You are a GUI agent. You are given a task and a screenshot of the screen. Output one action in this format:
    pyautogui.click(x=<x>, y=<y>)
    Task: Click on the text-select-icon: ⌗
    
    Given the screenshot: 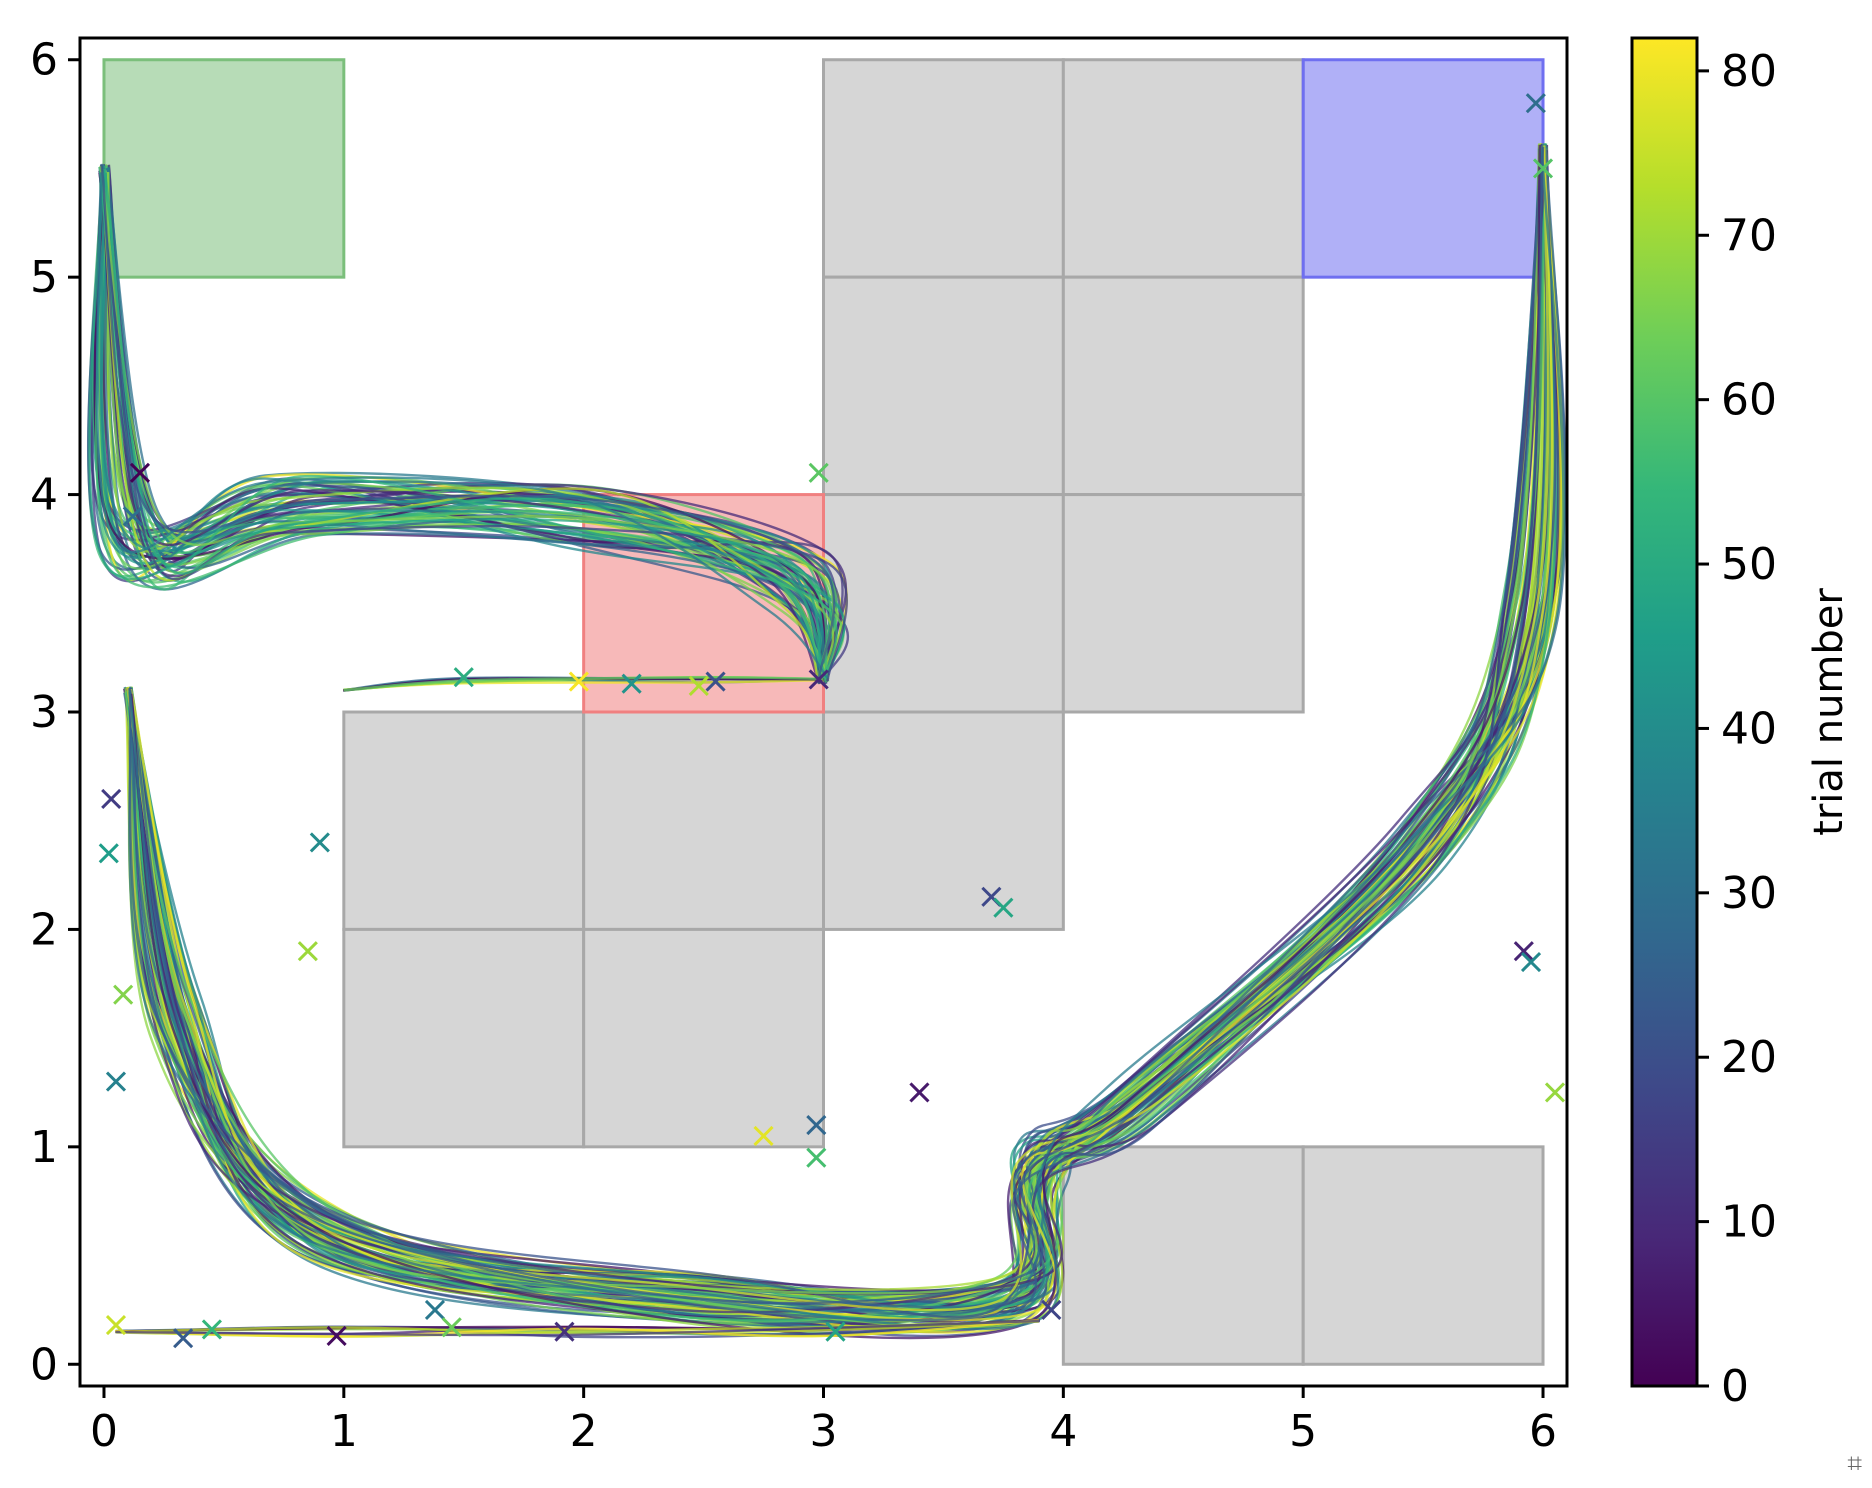 What is the action you would take?
    pyautogui.click(x=1854, y=1464)
    